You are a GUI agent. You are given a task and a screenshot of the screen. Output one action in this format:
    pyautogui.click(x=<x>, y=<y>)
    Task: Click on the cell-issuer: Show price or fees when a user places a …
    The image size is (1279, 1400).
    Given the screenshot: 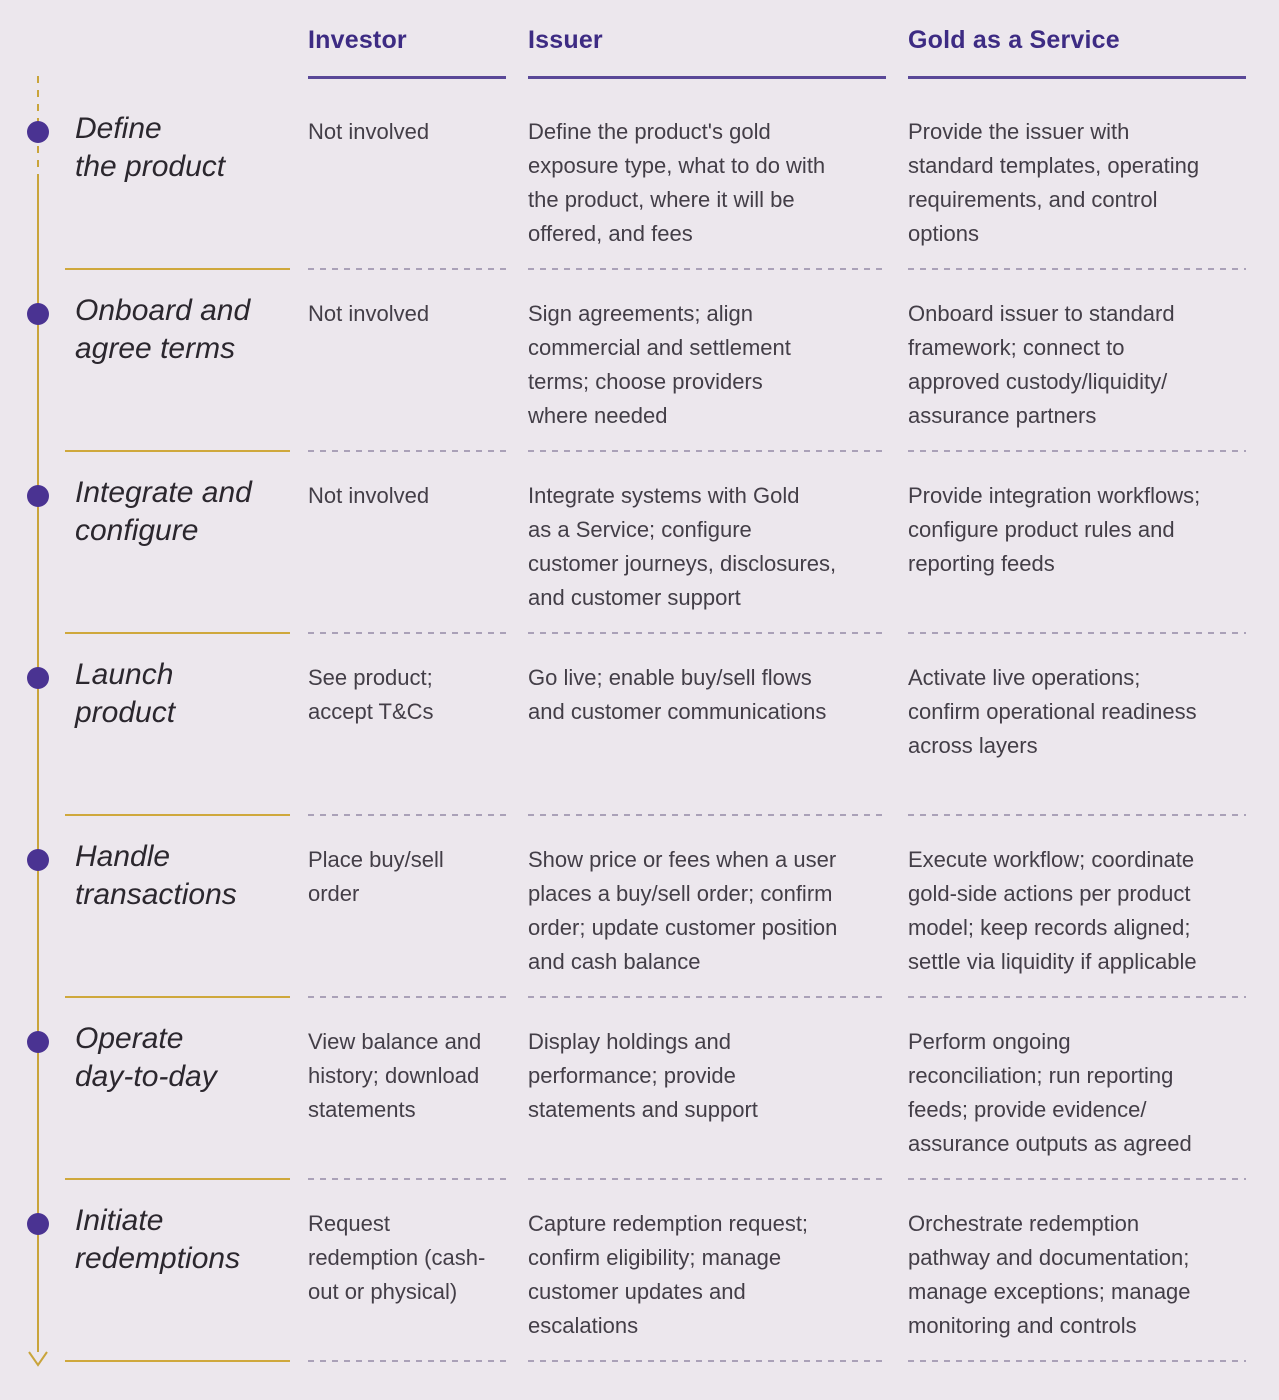 What is the action you would take?
    pyautogui.click(x=683, y=910)
    